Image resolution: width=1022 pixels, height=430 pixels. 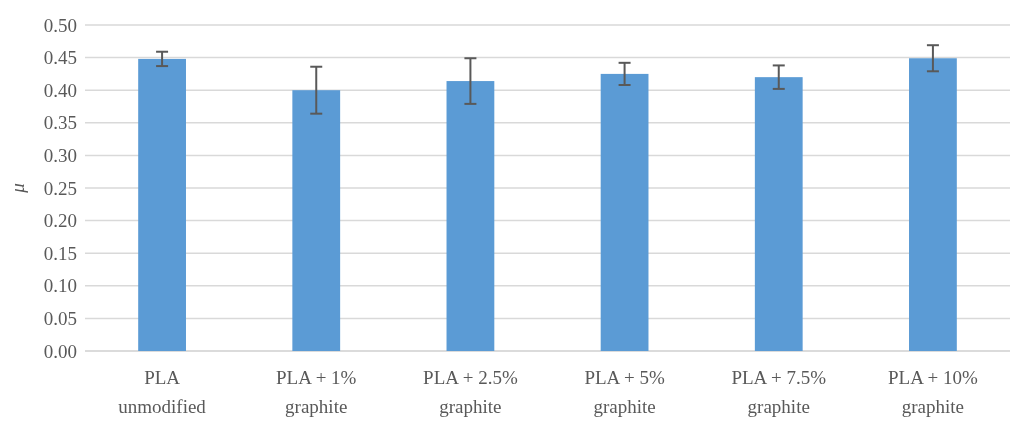 I want to click on y-tick-label: 0.00, so click(x=60, y=351).